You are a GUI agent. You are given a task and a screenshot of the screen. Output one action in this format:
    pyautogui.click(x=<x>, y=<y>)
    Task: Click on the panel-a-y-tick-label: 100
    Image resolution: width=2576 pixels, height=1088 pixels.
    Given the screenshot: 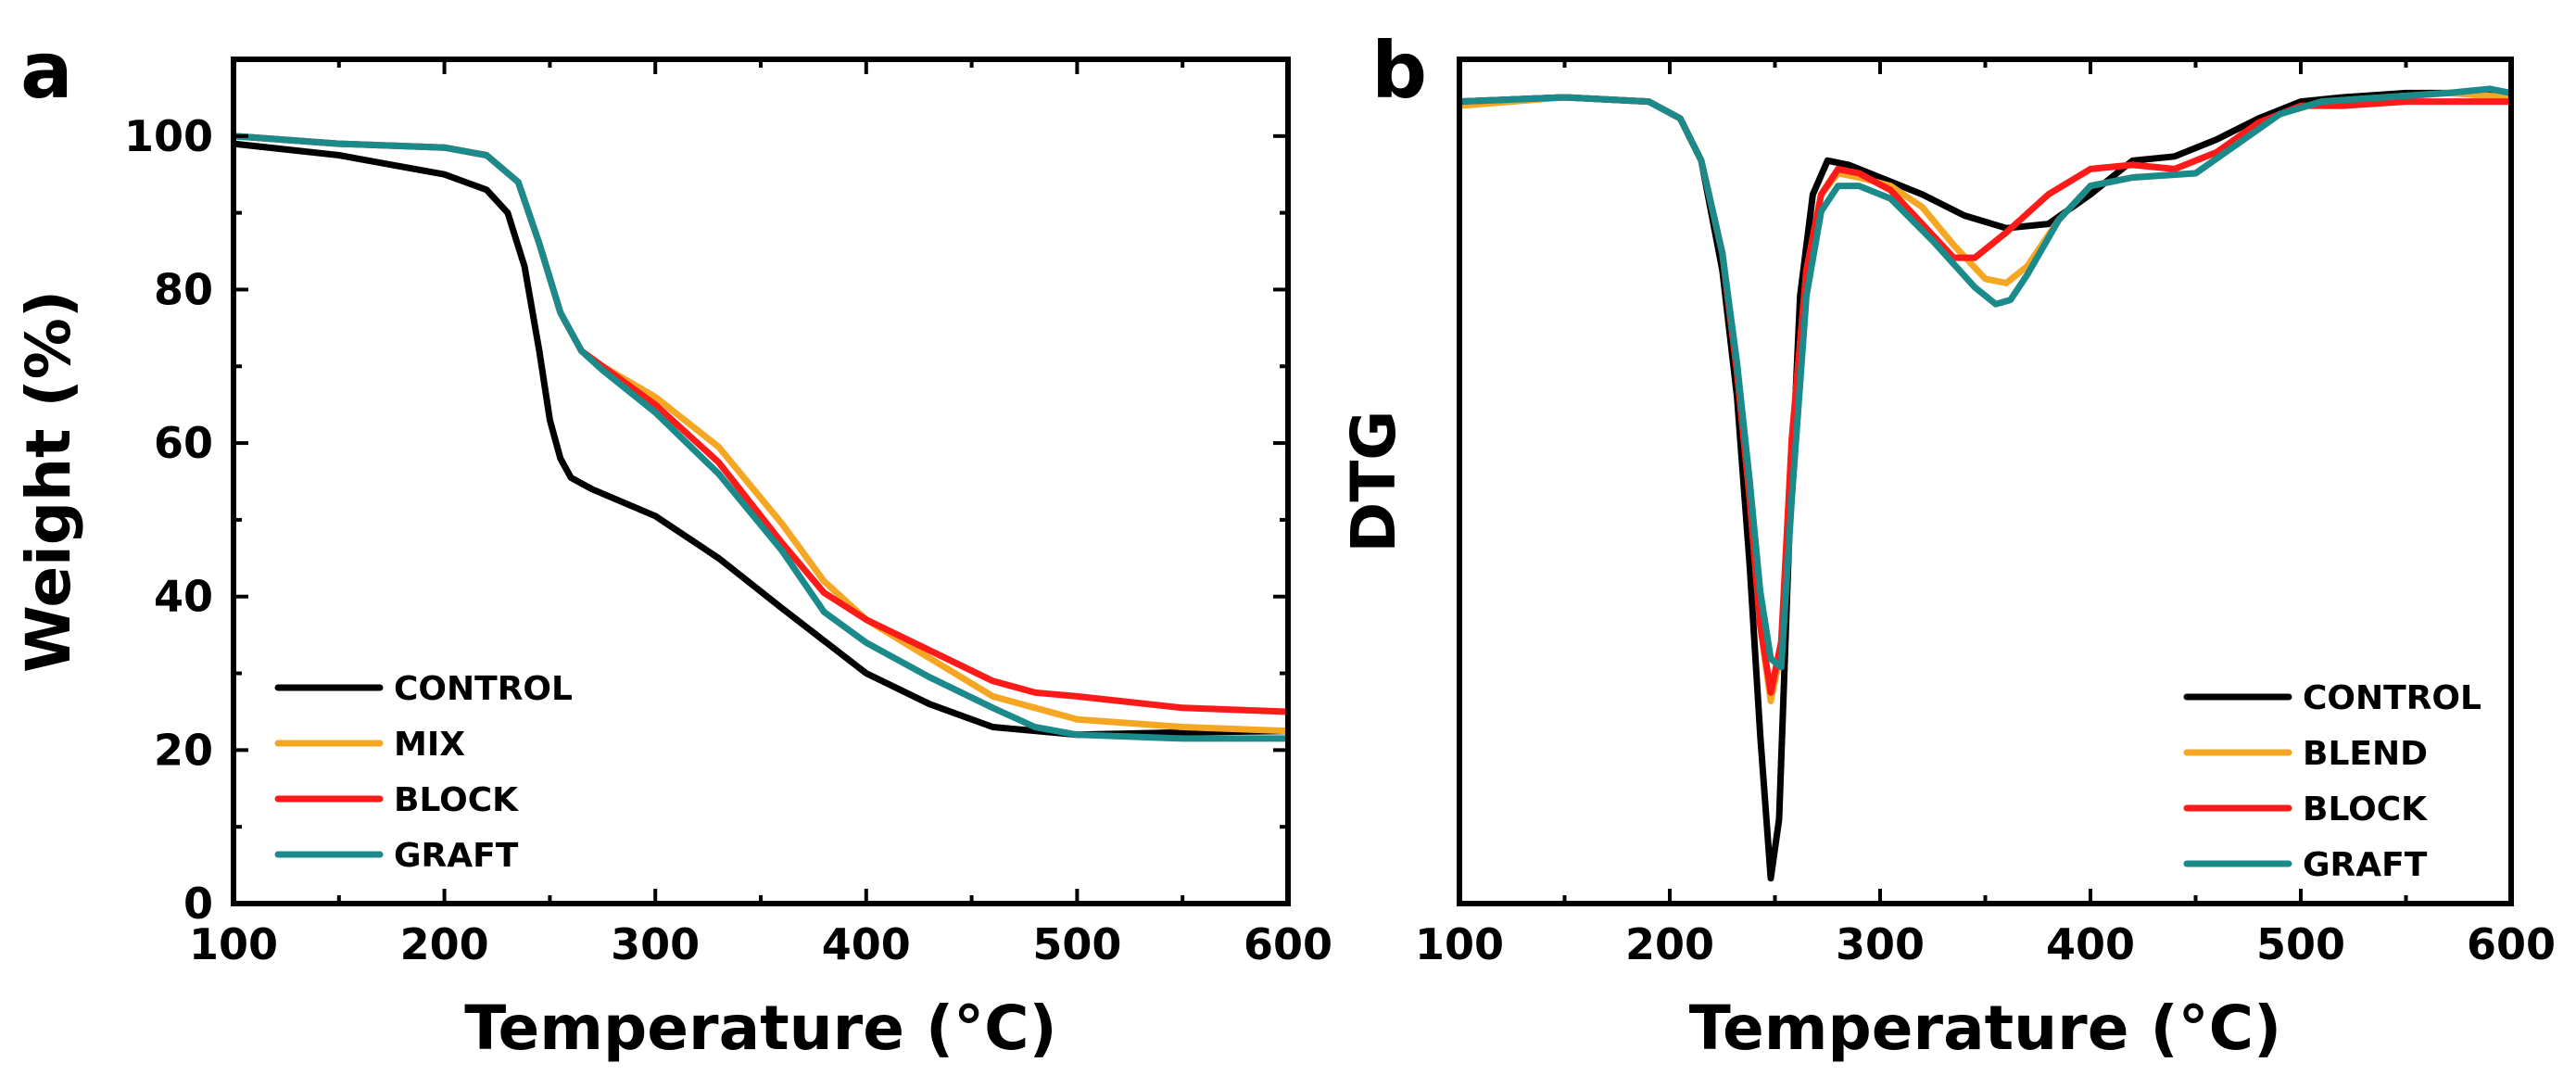 What is the action you would take?
    pyautogui.click(x=168, y=136)
    